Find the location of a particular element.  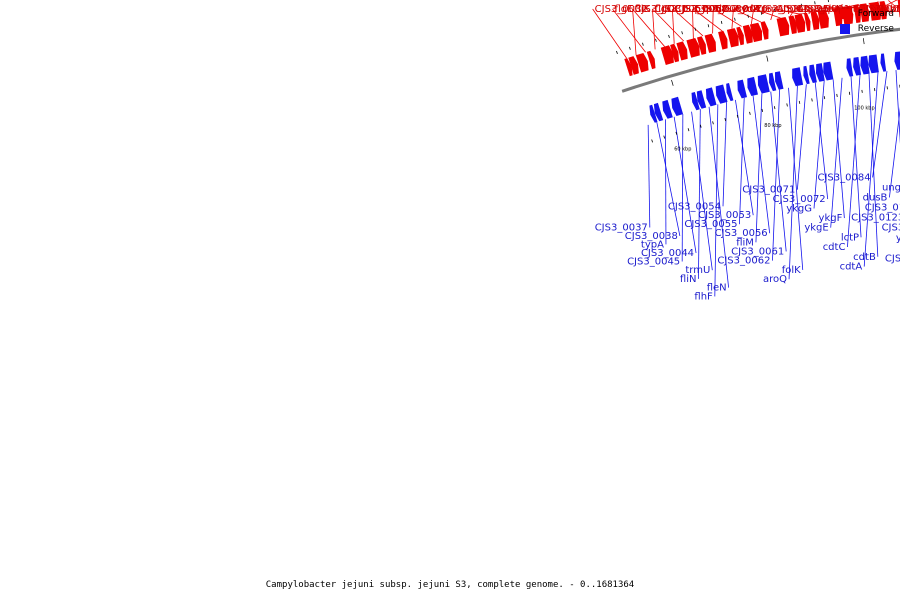

gene-label: CJS3_0061 is located at coordinates (757, 251).